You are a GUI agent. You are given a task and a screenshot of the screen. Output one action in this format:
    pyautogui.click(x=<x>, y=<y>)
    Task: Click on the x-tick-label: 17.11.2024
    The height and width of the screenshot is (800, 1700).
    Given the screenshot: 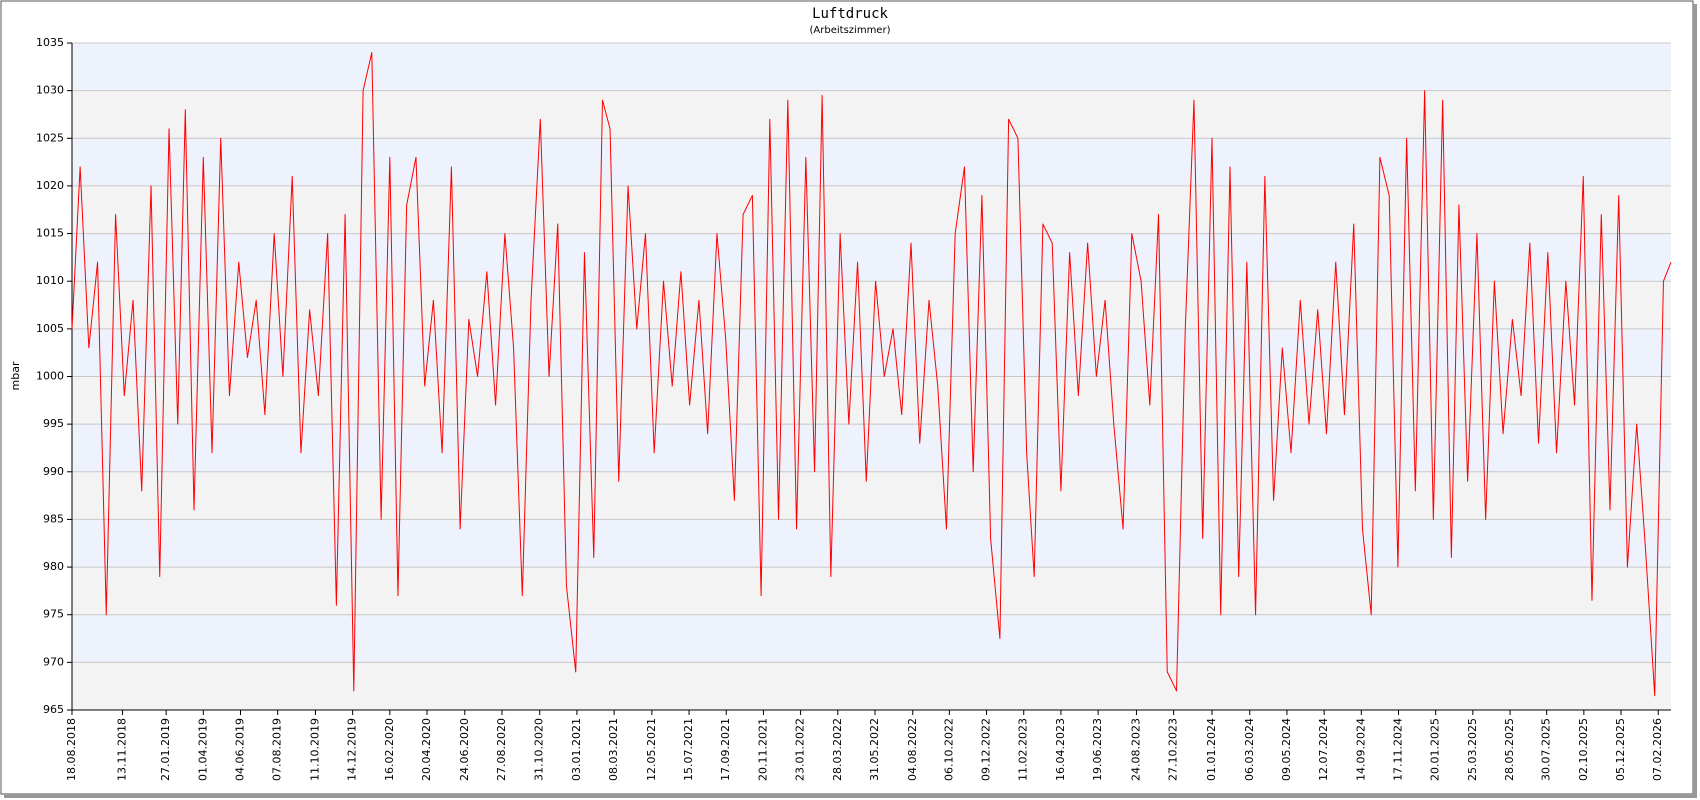 What is the action you would take?
    pyautogui.click(x=1397, y=749)
    